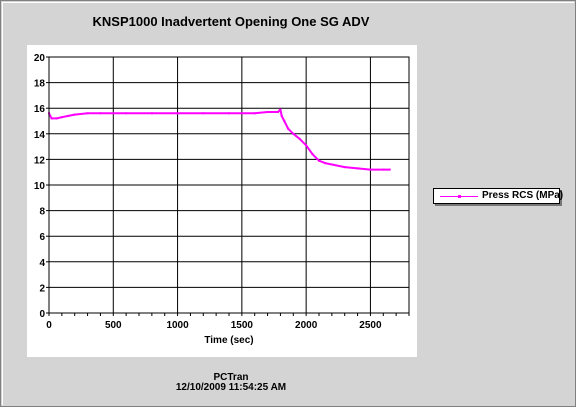  What do you see at coordinates (40, 84) in the screenshot?
I see `y-tick-label: 18` at bounding box center [40, 84].